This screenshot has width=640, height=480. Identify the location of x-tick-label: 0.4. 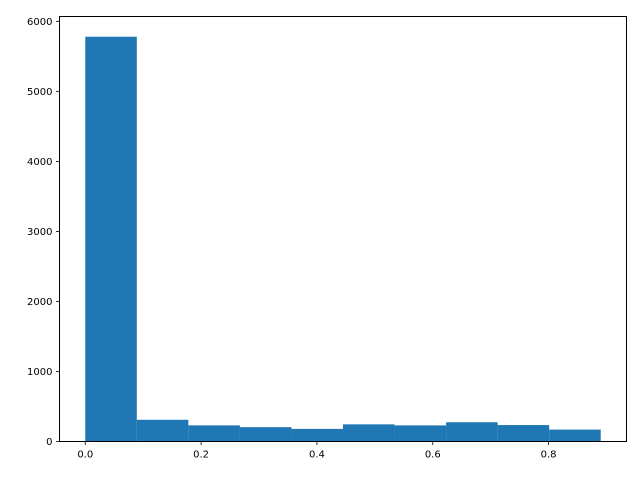
(317, 455).